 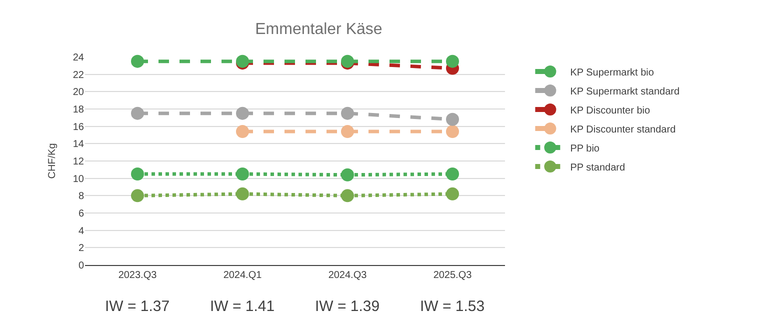 I want to click on y-axis-title: CHF/Kg, so click(x=52, y=161).